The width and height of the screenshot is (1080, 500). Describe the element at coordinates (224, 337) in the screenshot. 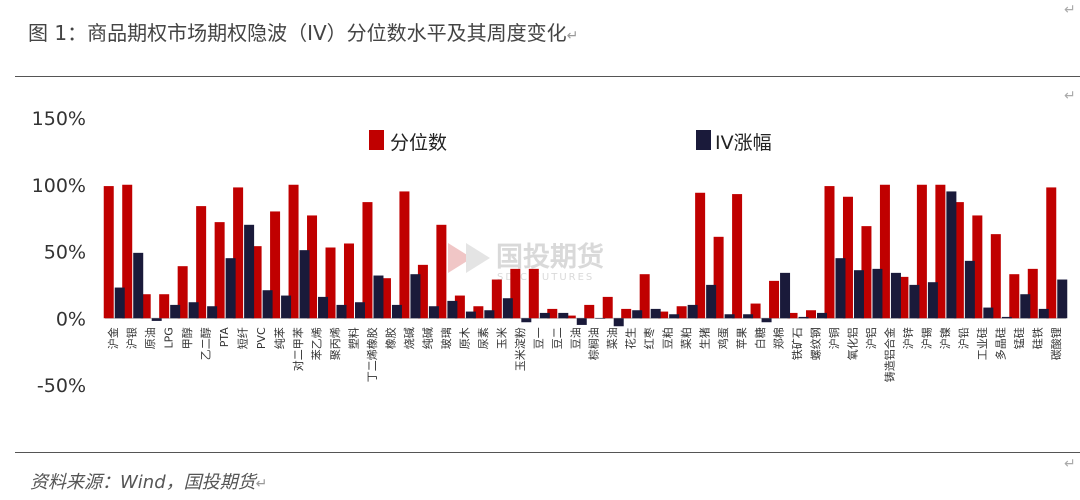

I see `x-tick-label: PTA` at that location.